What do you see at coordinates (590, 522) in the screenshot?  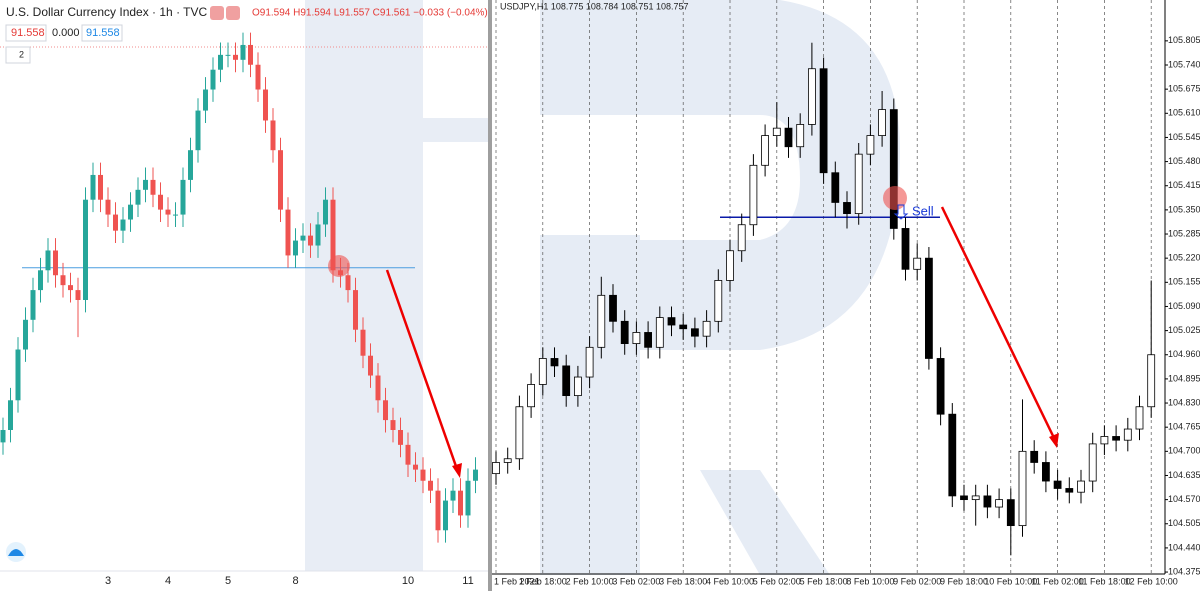 I see `watermark-shape` at bounding box center [590, 522].